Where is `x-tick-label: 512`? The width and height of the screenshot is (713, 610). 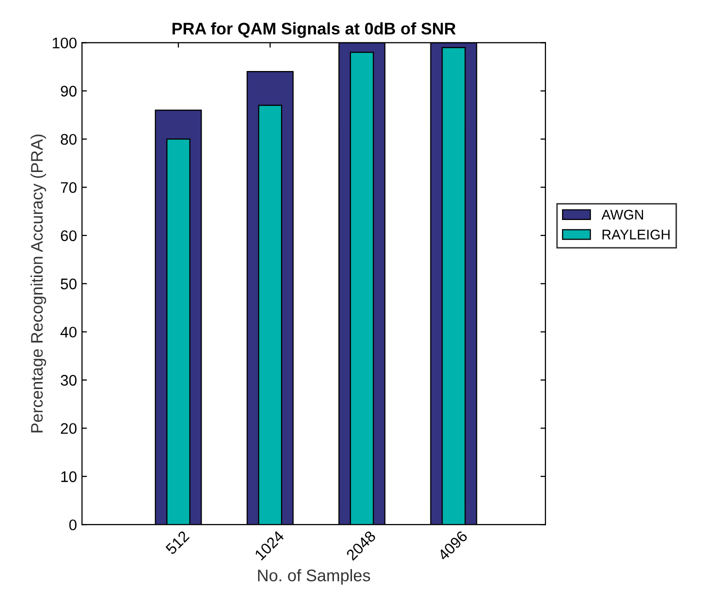
x-tick-label: 512 is located at coordinates (177, 542).